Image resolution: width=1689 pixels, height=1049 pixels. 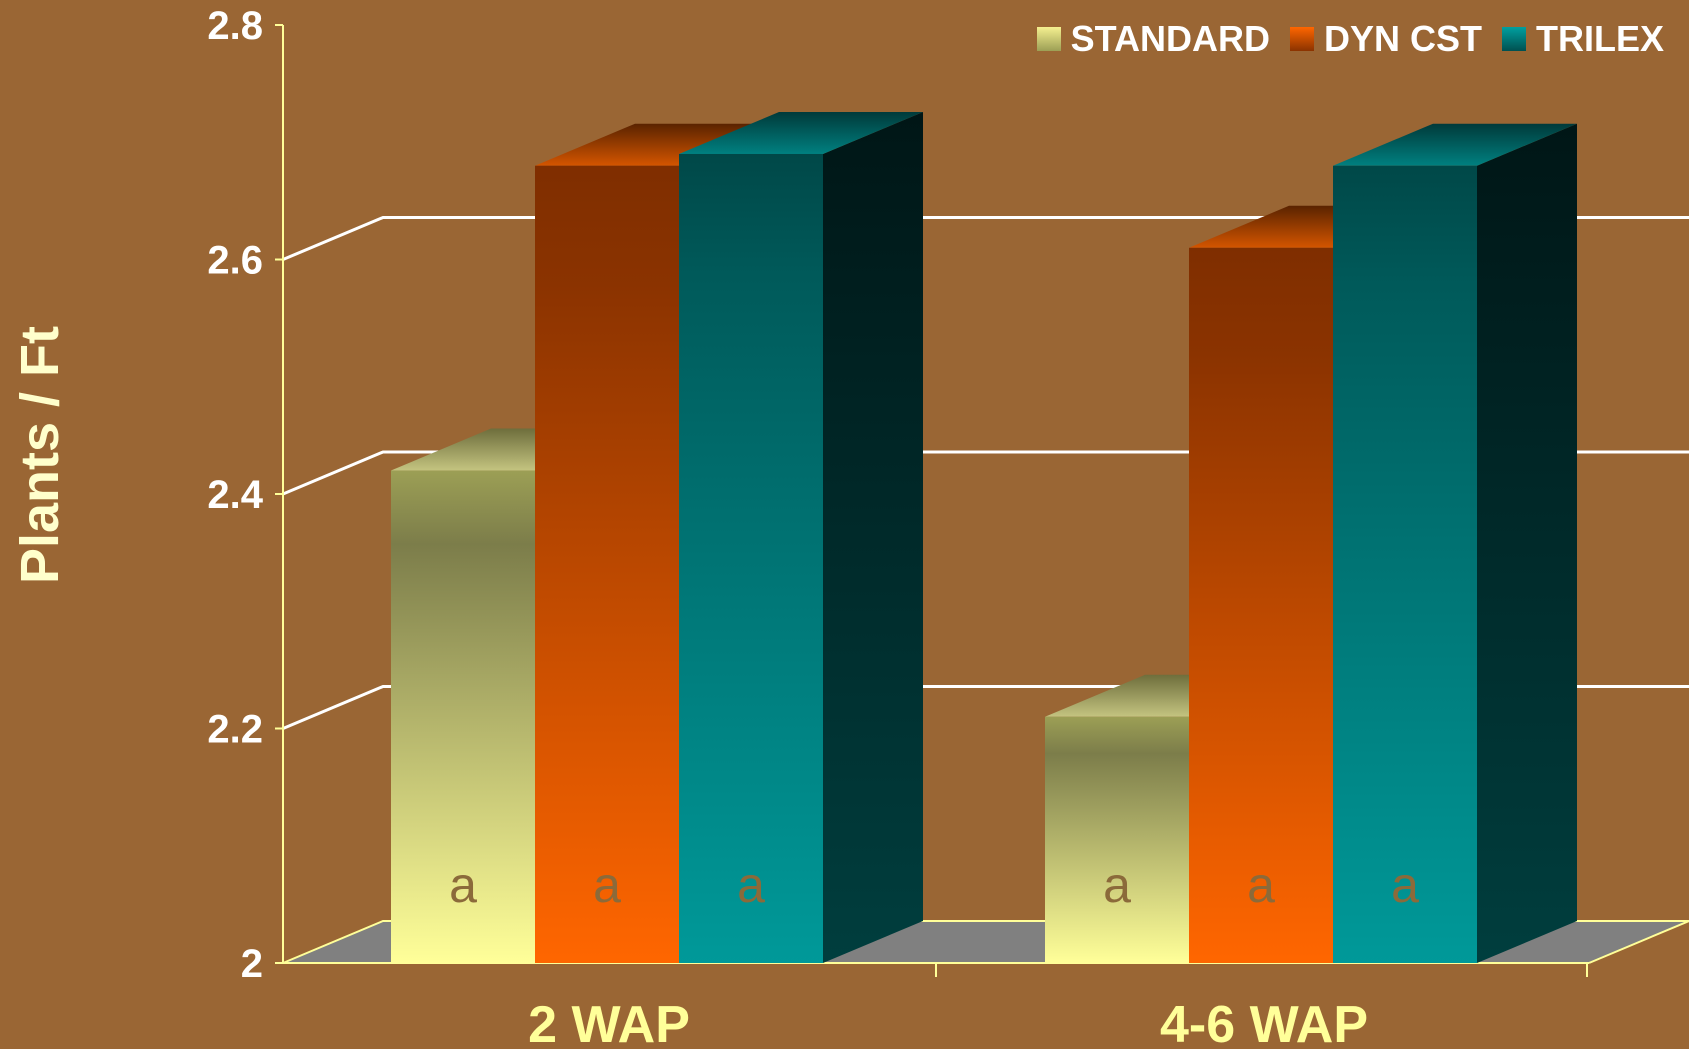 I want to click on legend-item-trilex: TRILEX, so click(x=1582, y=39).